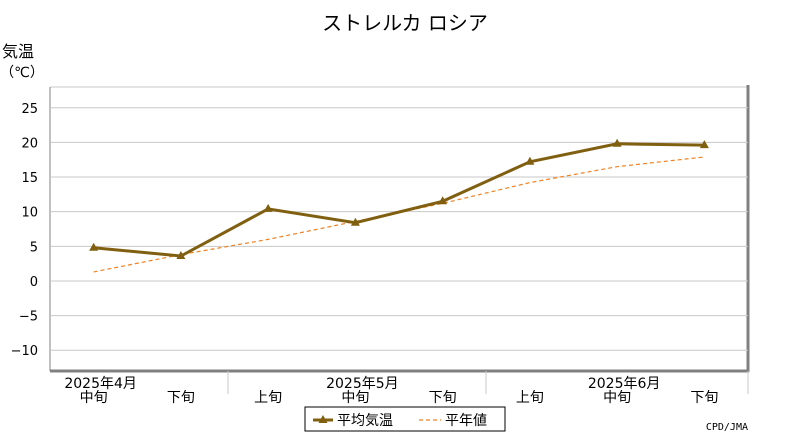  Describe the element at coordinates (29, 213) in the screenshot. I see `y-tick-label: 10` at that location.